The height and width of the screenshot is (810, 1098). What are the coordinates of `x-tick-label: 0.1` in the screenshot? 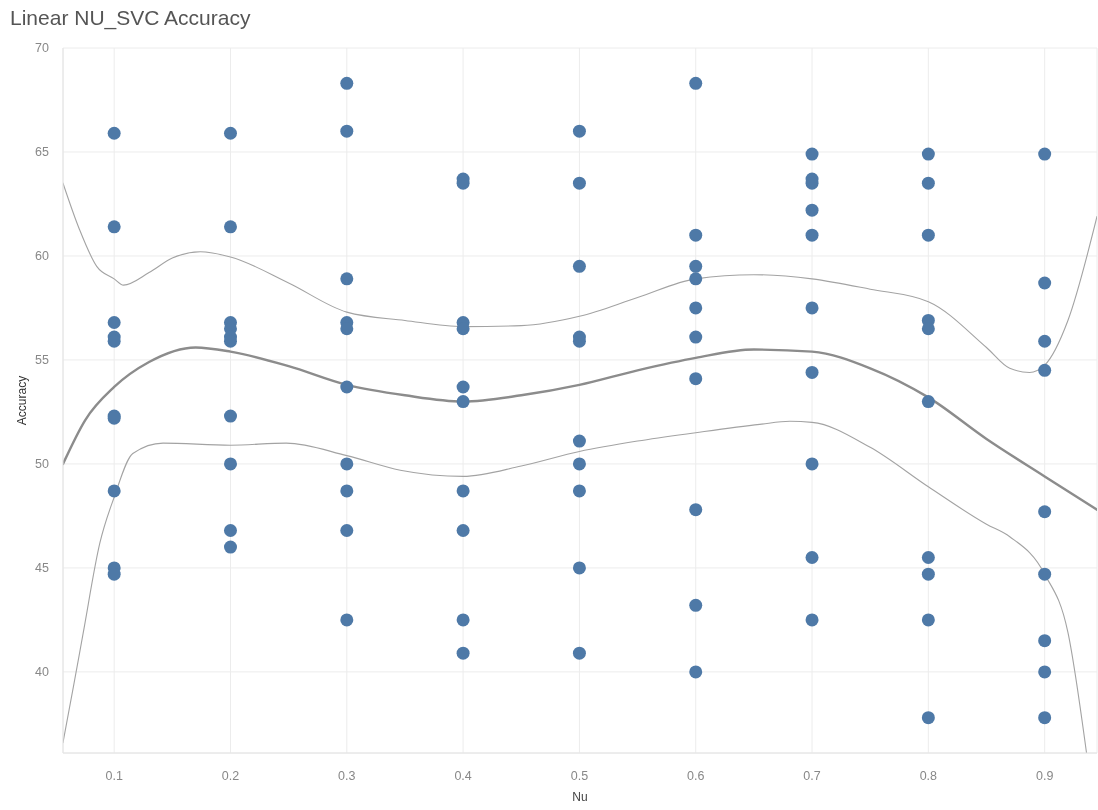 It's located at (114, 775).